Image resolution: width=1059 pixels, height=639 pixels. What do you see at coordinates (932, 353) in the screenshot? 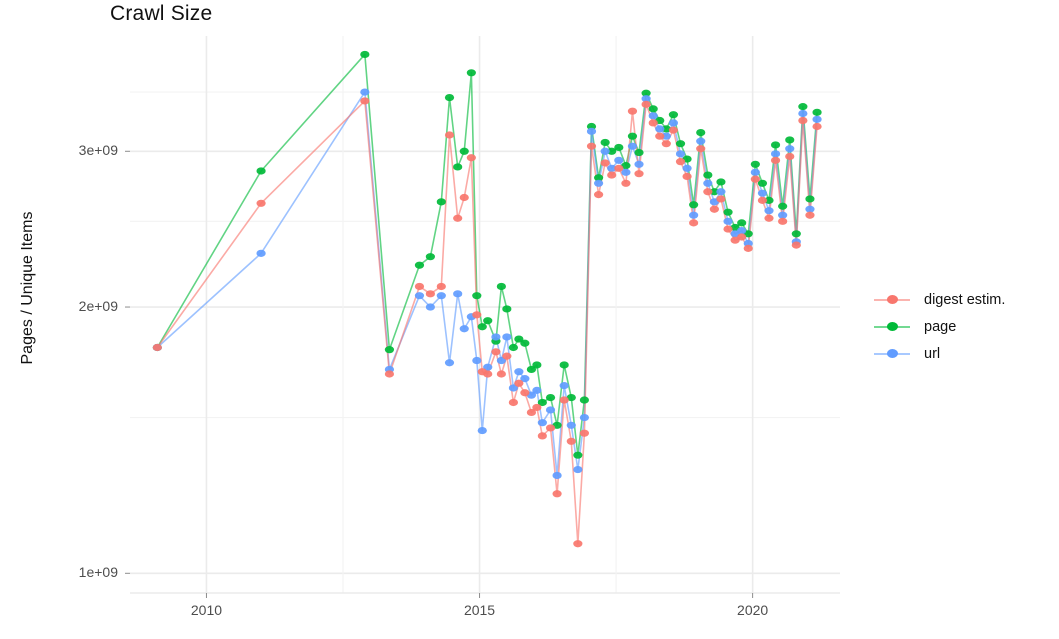
I see `legend-item-label: url` at bounding box center [932, 353].